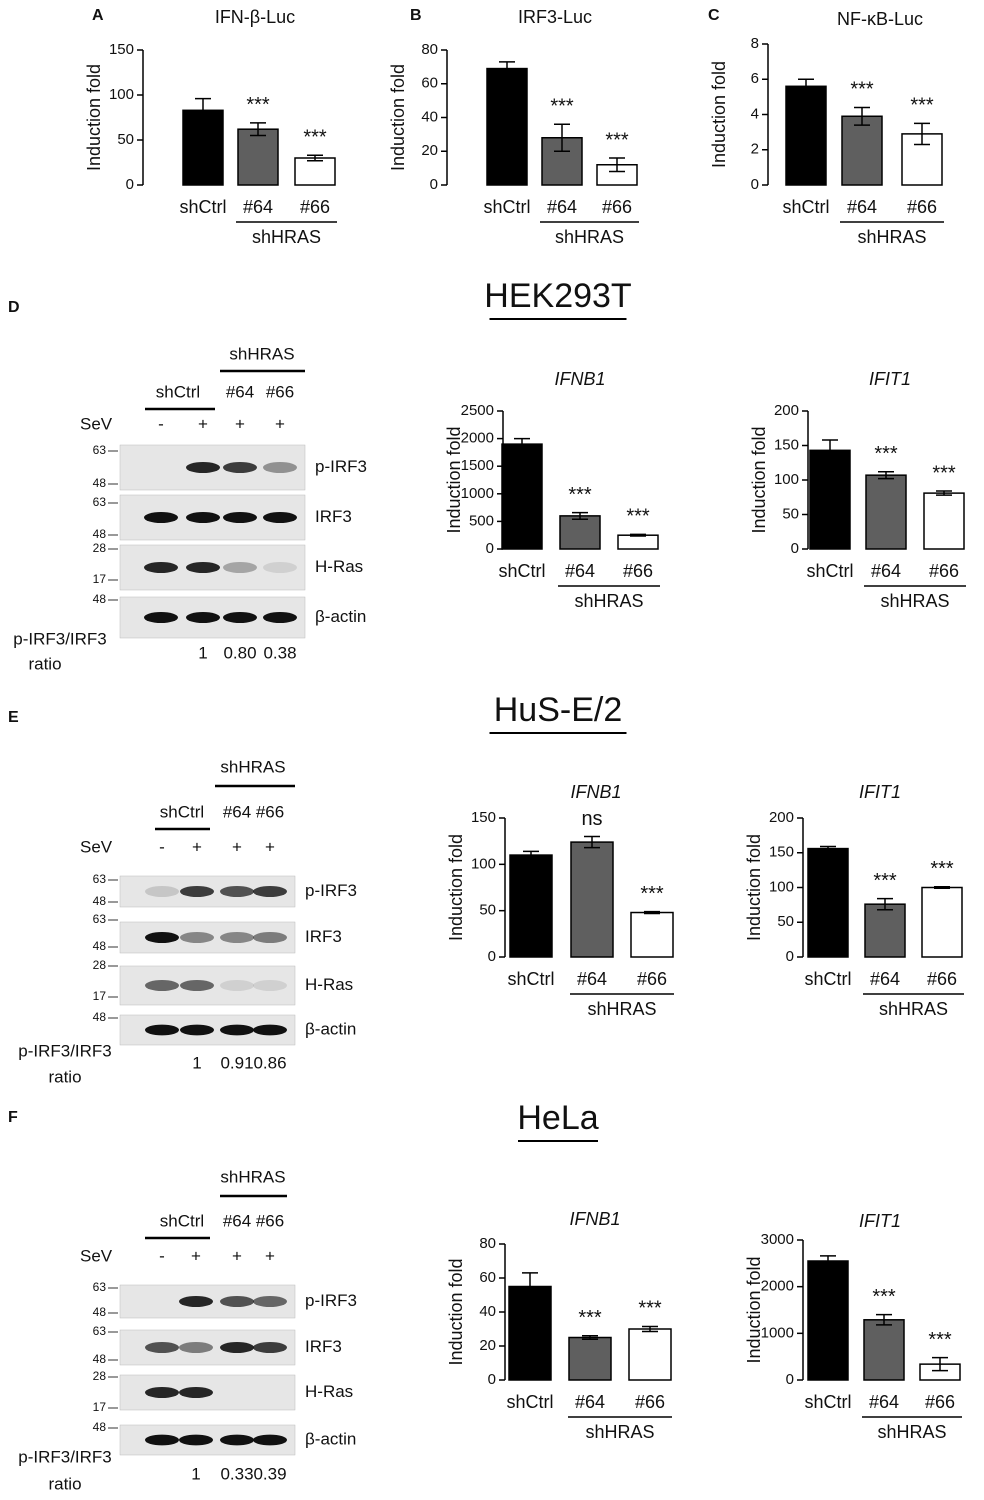 Image resolution: width=984 pixels, height=1500 pixels. Describe the element at coordinates (755, 149) in the screenshot. I see `y-tick-label: 2` at that location.